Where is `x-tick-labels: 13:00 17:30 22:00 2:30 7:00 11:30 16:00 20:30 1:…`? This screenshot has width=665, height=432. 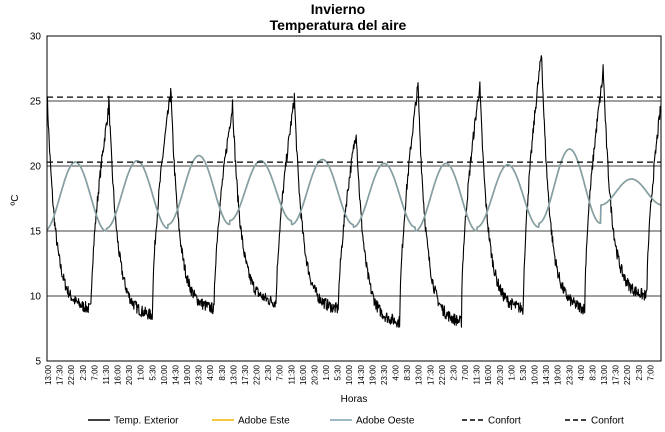
x-tick-labels: 13:00 17:30 22:00 2:30 7:00 11:30 16:00 20:30 1:… is located at coordinates (349, 374).